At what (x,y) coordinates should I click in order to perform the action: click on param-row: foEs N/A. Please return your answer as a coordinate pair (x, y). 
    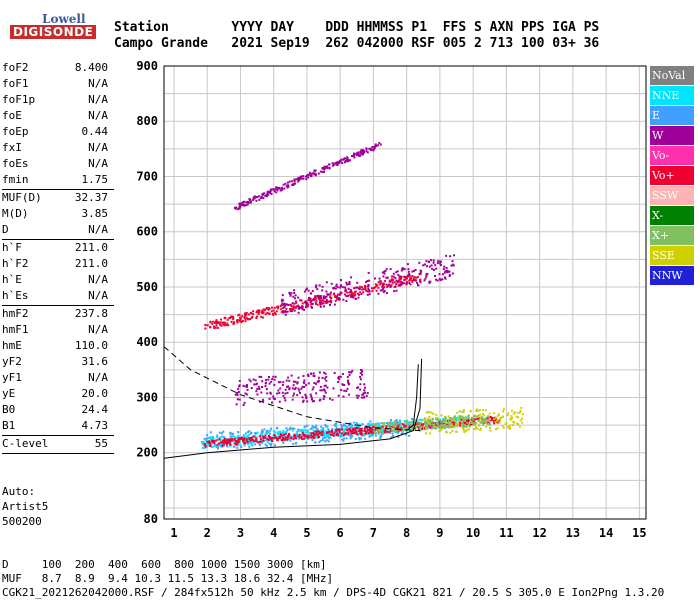
    Looking at the image, I should click on (58, 164).